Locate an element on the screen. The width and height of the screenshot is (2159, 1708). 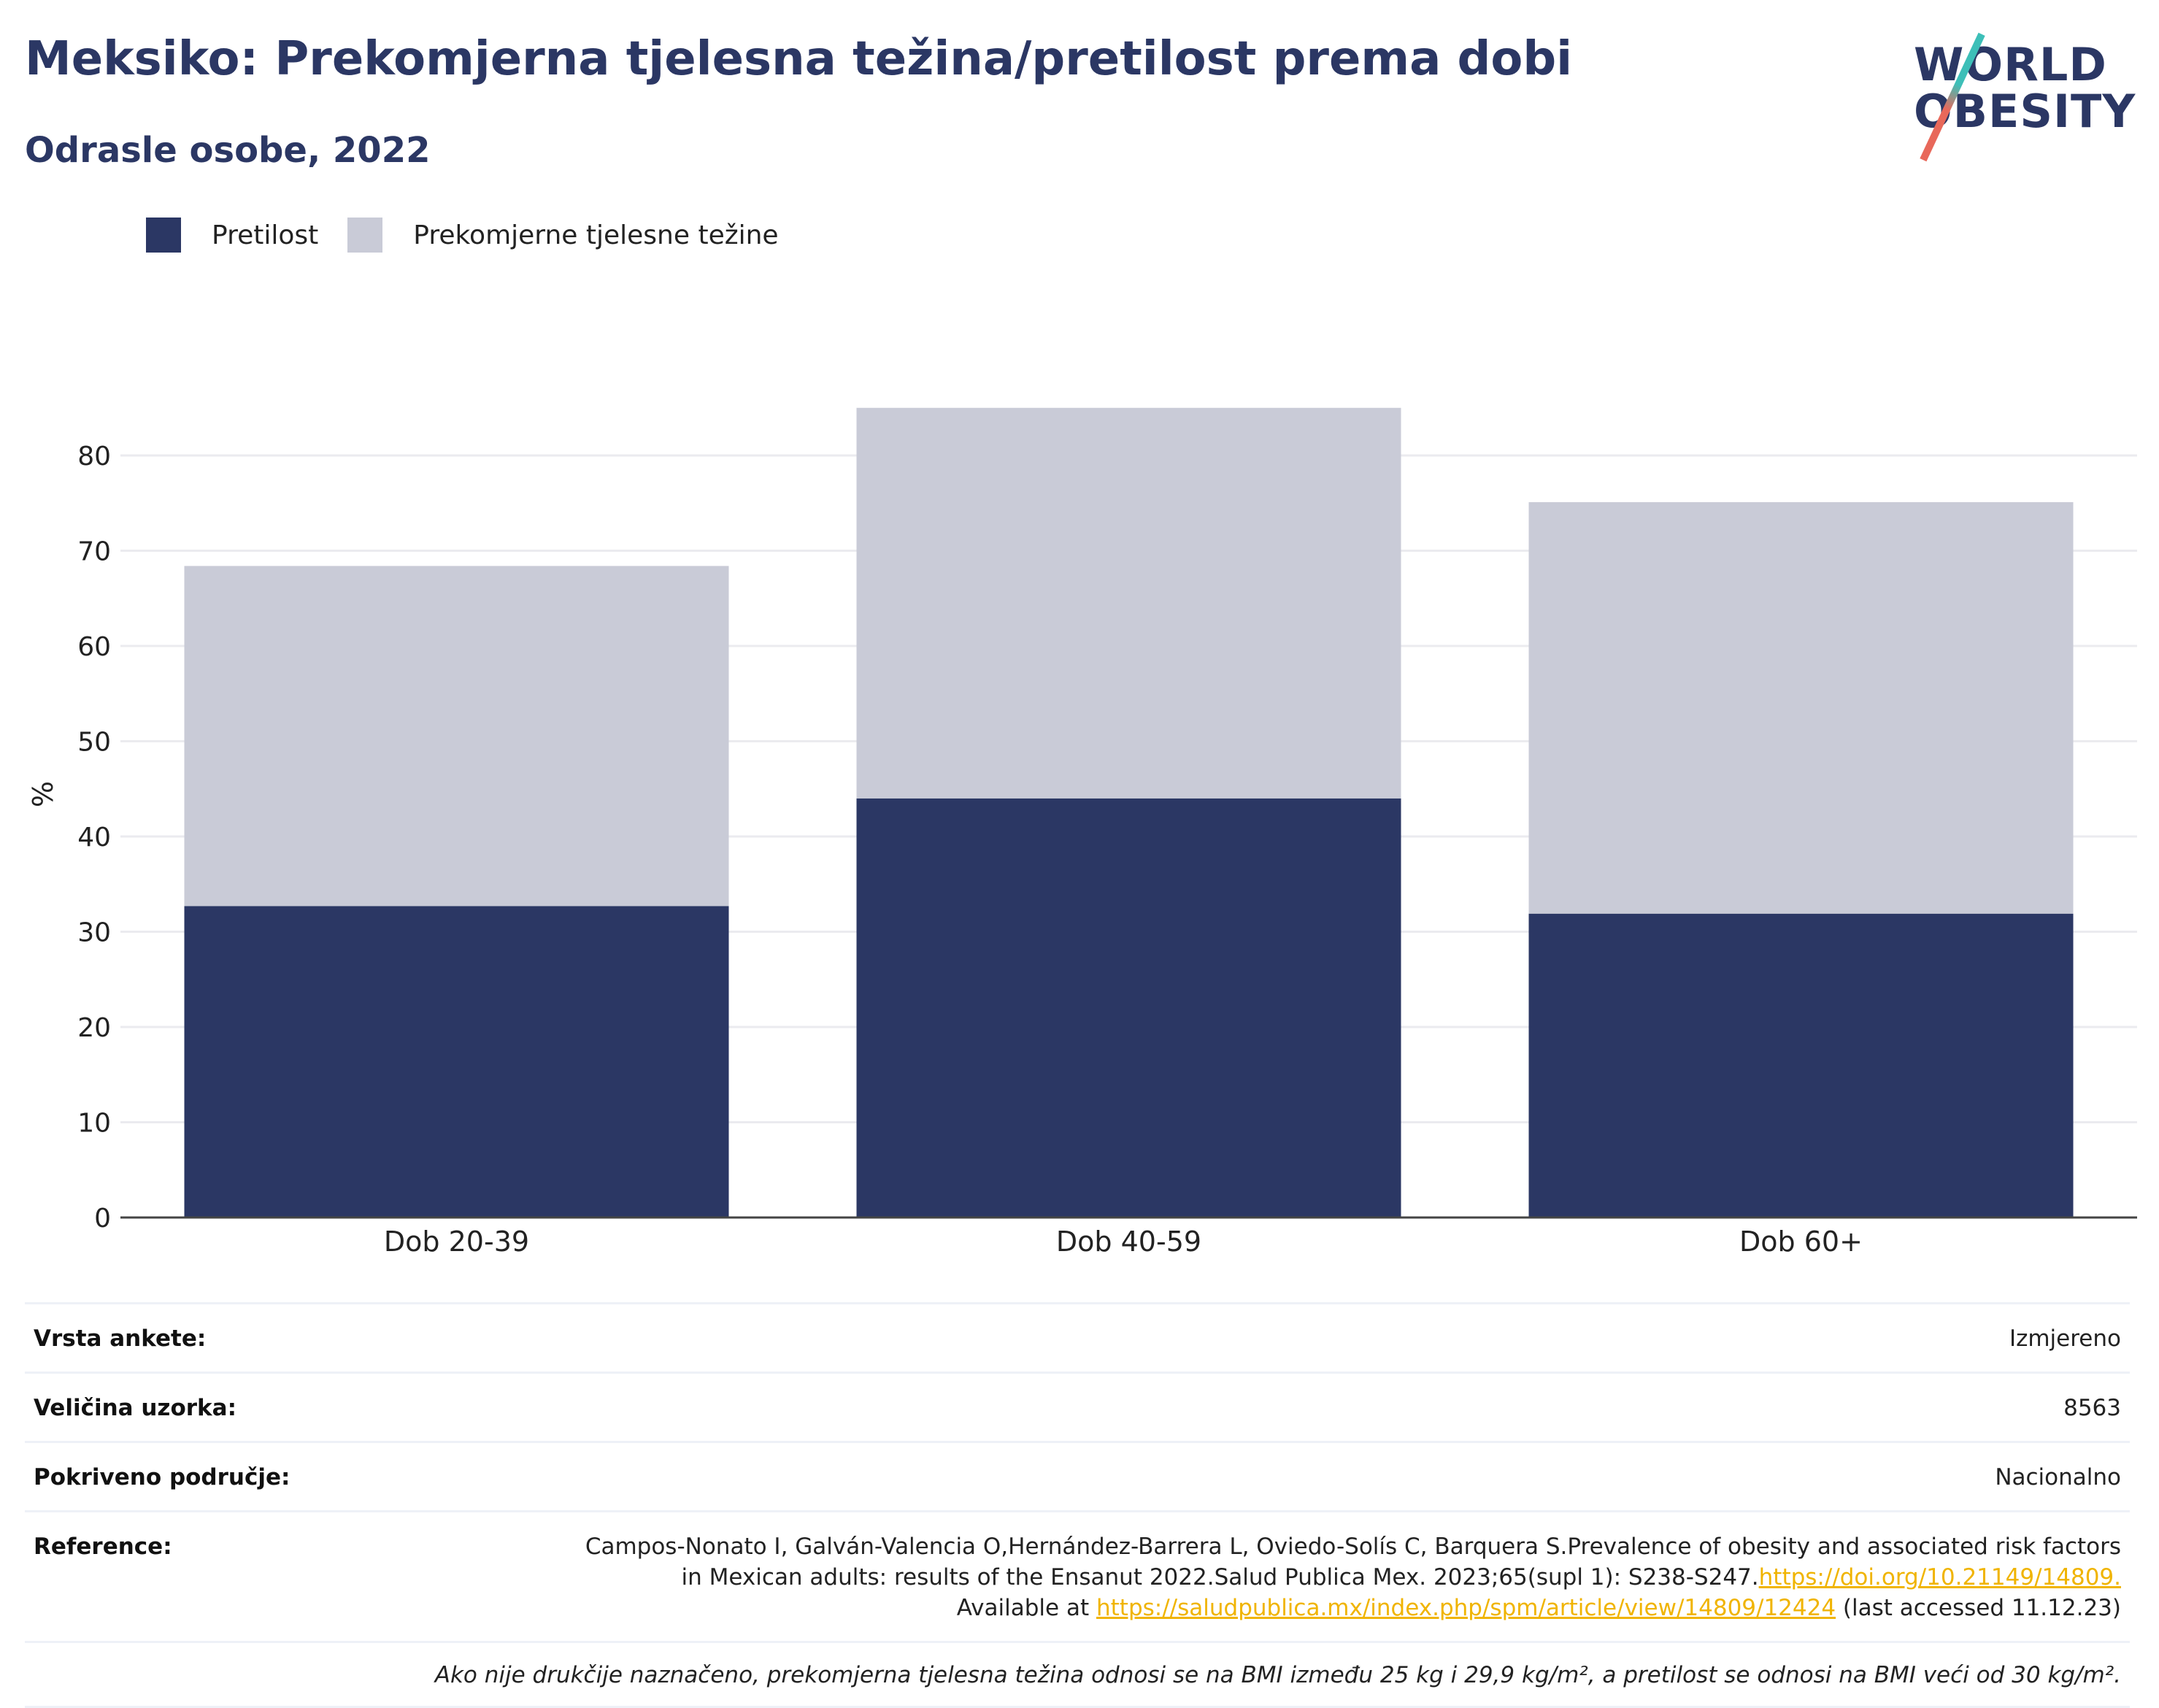
chart-legend: Pretilost Prekomjerne tjelesne težine is located at coordinates (477, 235).